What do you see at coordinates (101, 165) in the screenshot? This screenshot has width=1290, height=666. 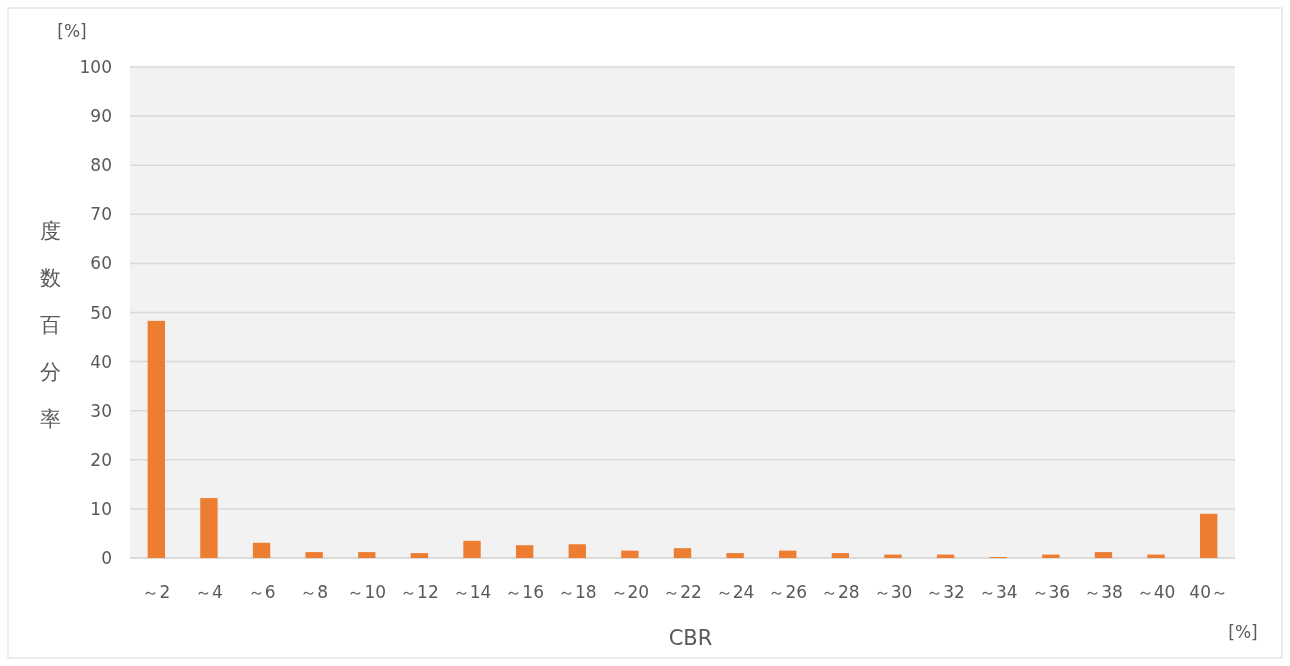 I see `y-tick-label: 80` at bounding box center [101, 165].